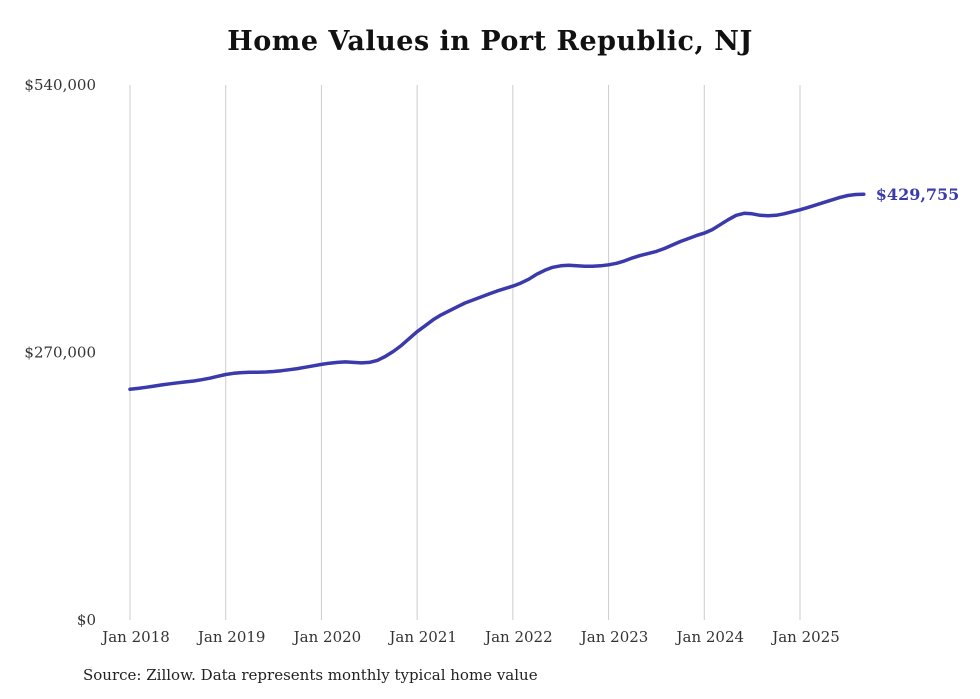 This screenshot has height=699, width=980. Describe the element at coordinates (231, 637) in the screenshot. I see `x-axis-tick-label: Jan 2019` at that location.